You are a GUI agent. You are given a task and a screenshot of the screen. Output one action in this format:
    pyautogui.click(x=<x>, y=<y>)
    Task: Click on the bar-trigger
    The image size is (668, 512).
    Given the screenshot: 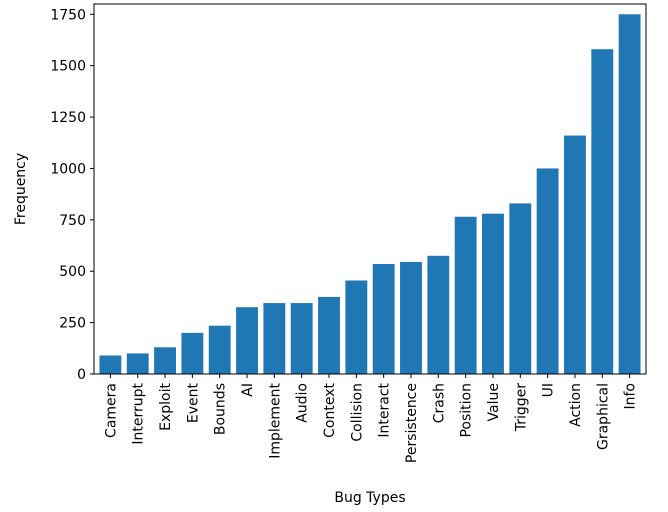 What is the action you would take?
    pyautogui.click(x=520, y=288)
    